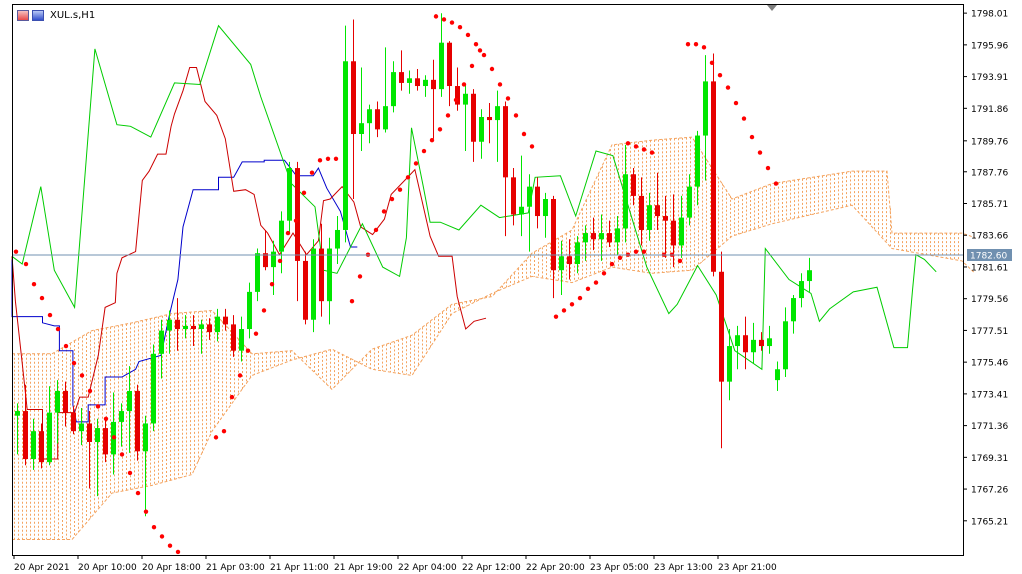 The width and height of the screenshot is (1022, 574). What do you see at coordinates (171, 568) in the screenshot?
I see `time-axis-label: 20 Apr 18:00` at bounding box center [171, 568].